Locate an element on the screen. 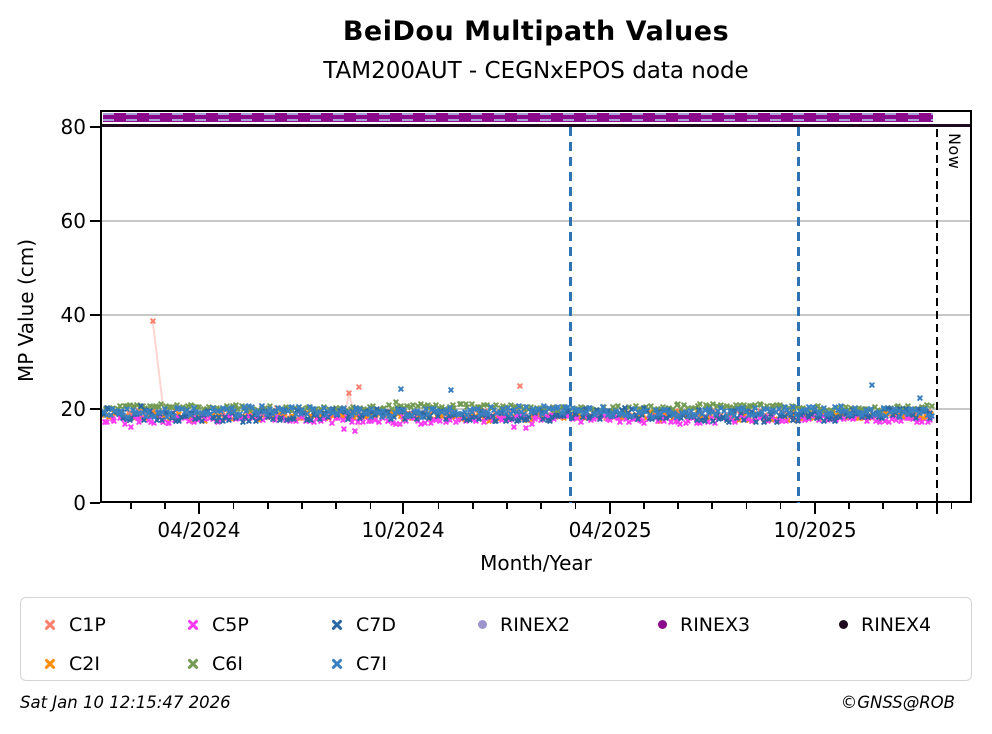  x-tick-label: 04/2025 is located at coordinates (610, 530).